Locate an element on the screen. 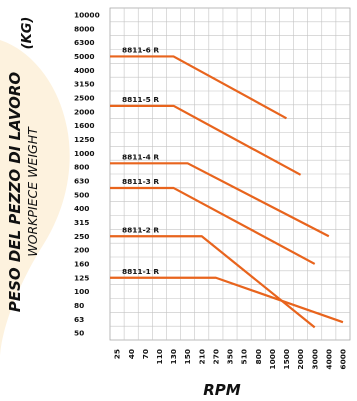  x-tick-label: 150 is located at coordinates (187, 356).